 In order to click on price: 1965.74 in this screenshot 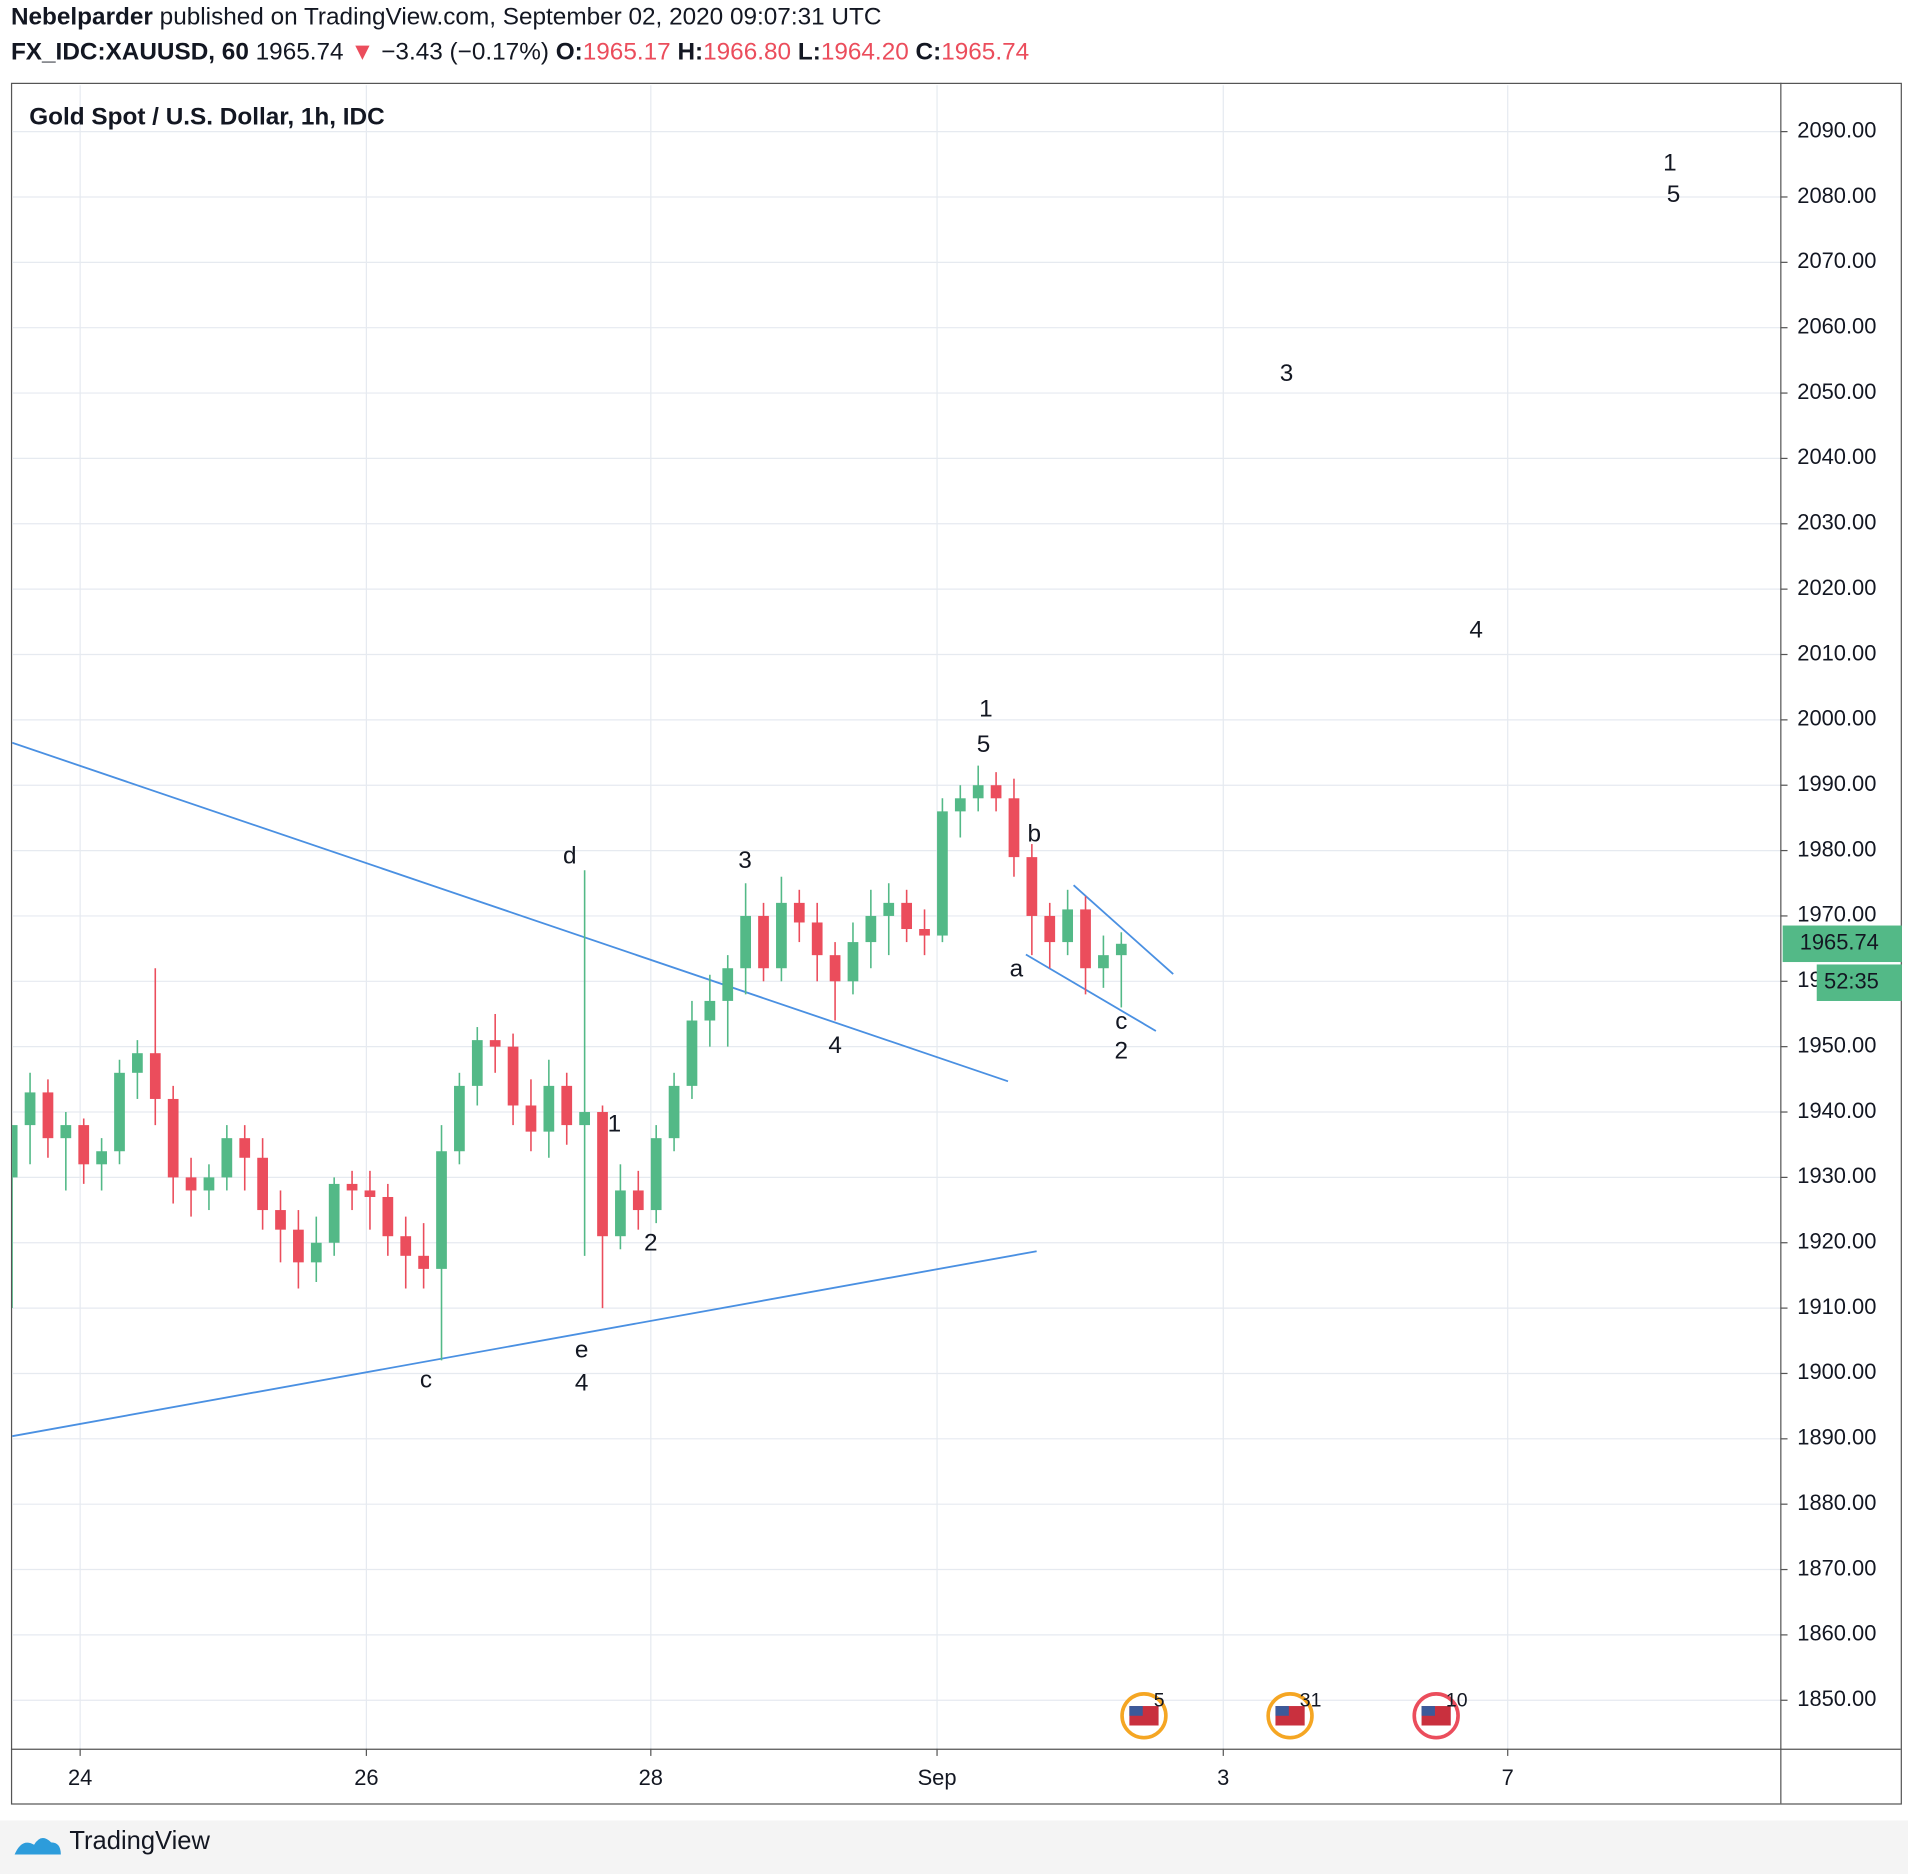, I will do `click(300, 52)`.